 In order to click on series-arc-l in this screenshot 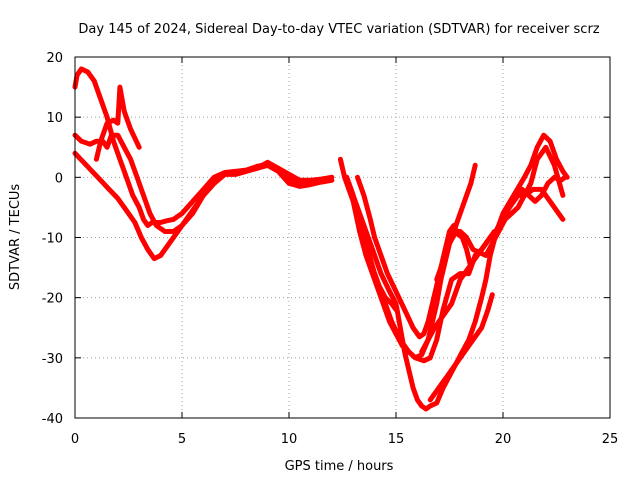, I will do `click(461, 347)`.